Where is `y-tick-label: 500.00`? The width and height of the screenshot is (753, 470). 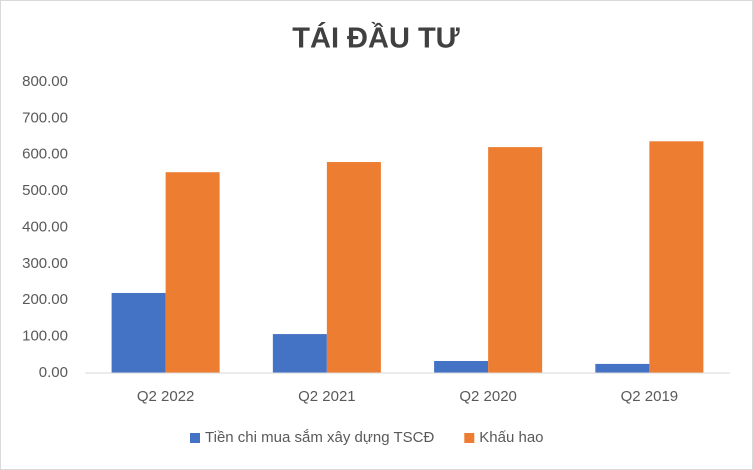
y-tick-label: 500.00 is located at coordinates (45, 190).